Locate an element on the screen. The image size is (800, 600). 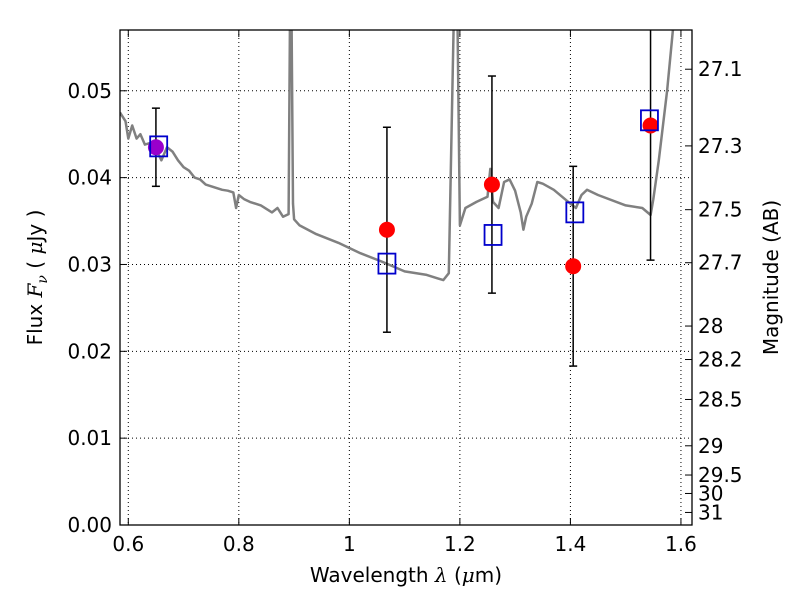
mag-tick-label: 28.2 is located at coordinates (720, 360).